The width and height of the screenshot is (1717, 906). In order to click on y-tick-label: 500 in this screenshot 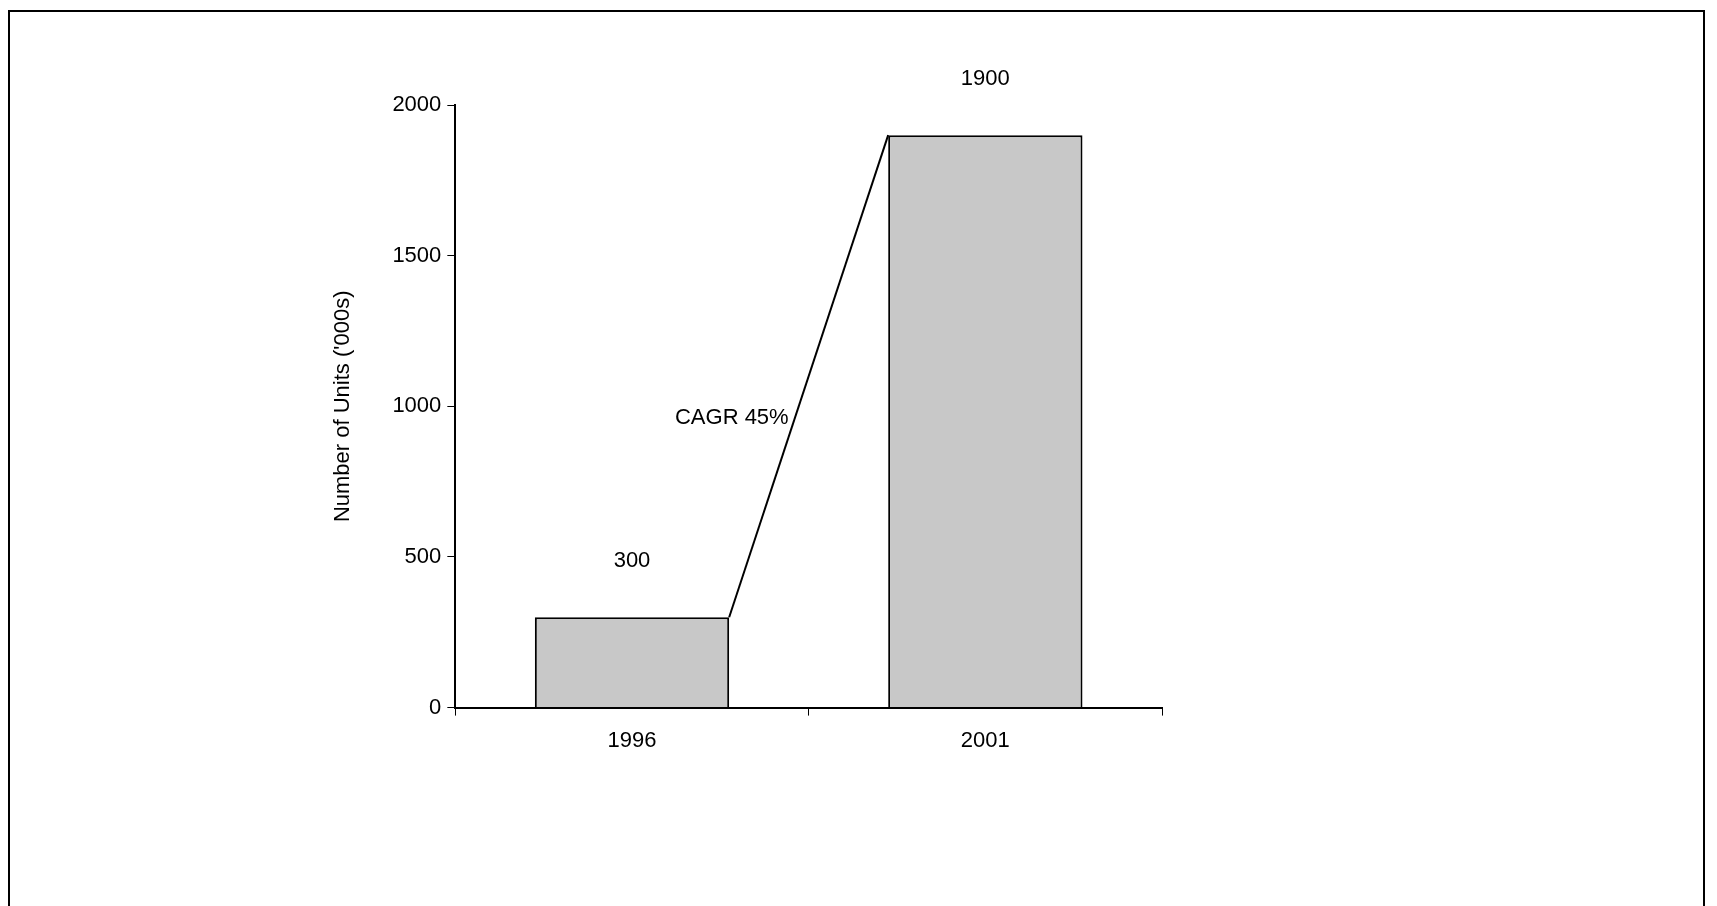, I will do `click(423, 556)`.